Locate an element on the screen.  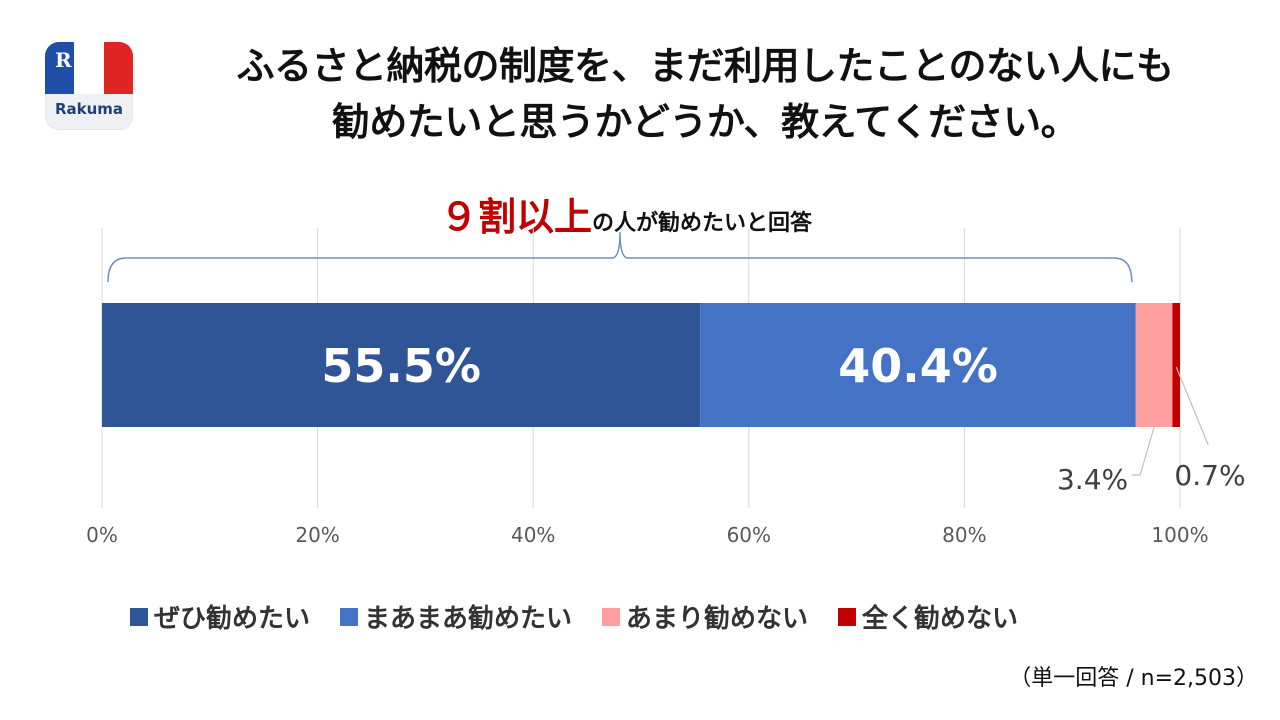
title-line-2: 勧めたいと思うかどうか、教えてください。 is located at coordinates (705, 122).